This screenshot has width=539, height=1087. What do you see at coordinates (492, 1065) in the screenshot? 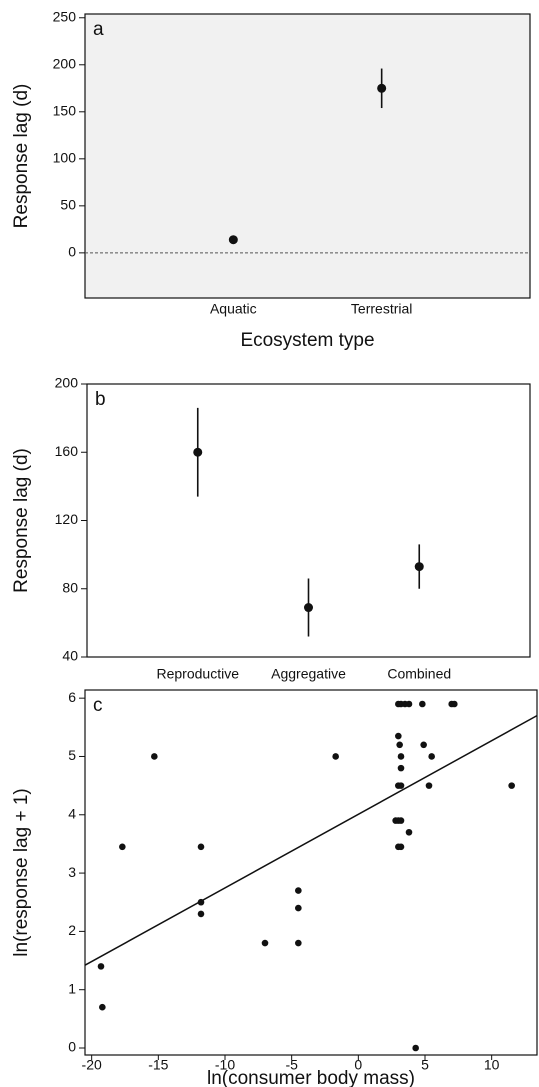
I see `x-tick-label: 10` at bounding box center [492, 1065].